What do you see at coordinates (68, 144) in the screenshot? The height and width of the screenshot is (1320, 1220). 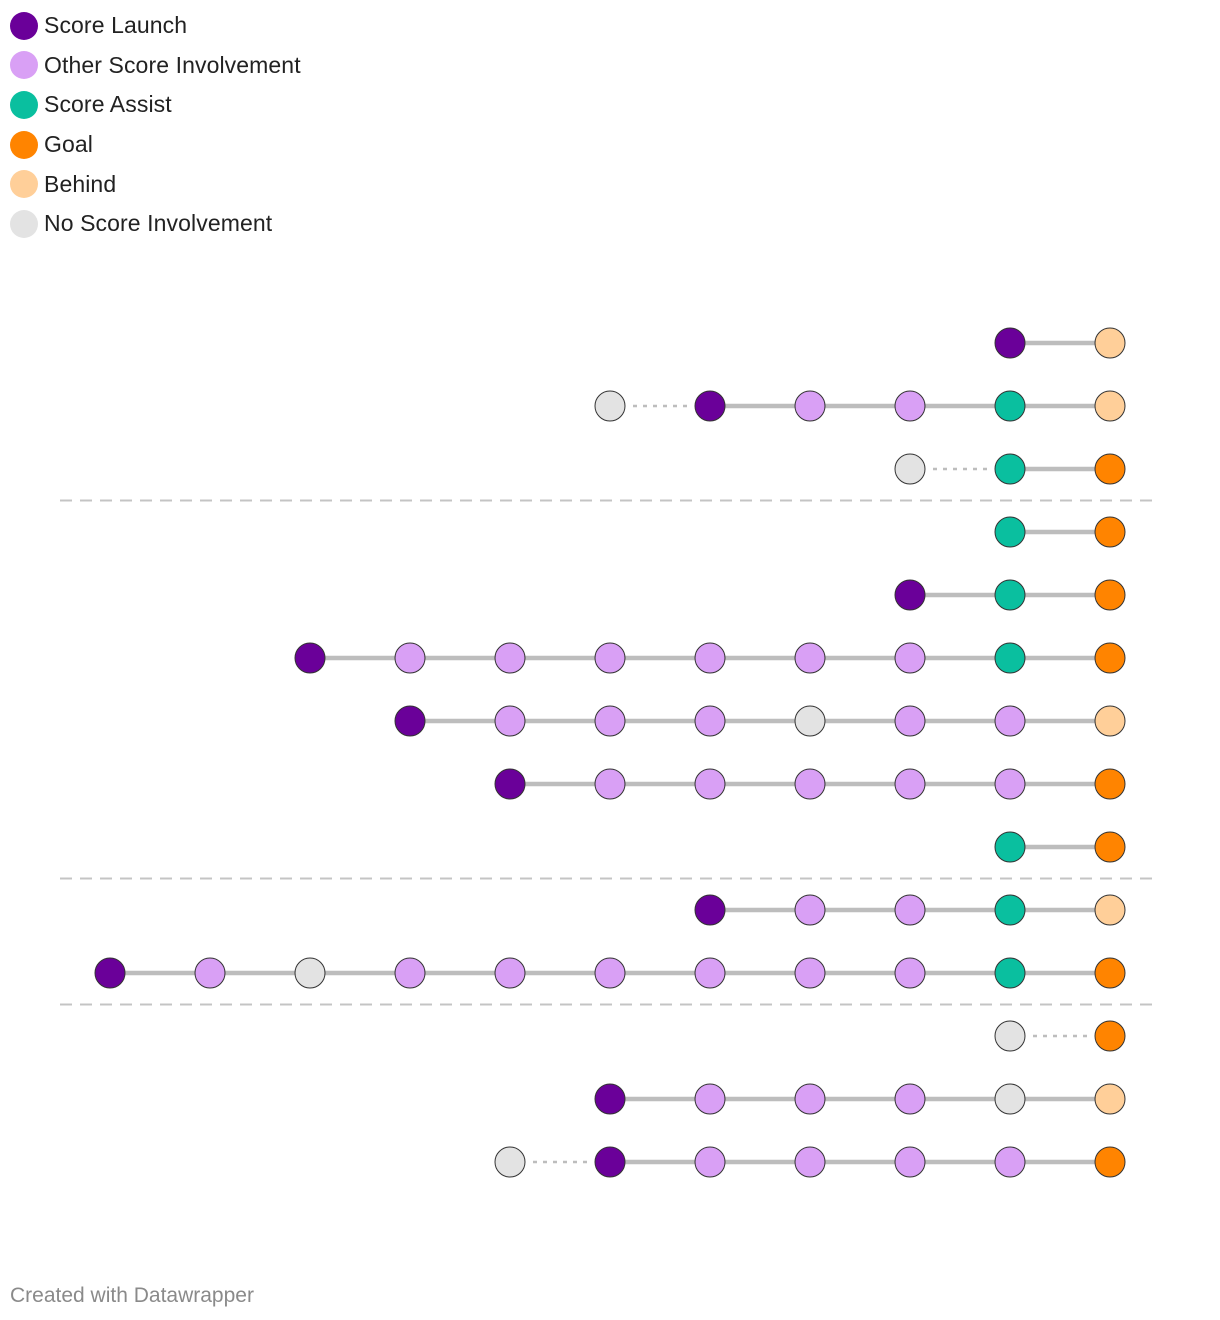 I see `legend-label: Goal` at bounding box center [68, 144].